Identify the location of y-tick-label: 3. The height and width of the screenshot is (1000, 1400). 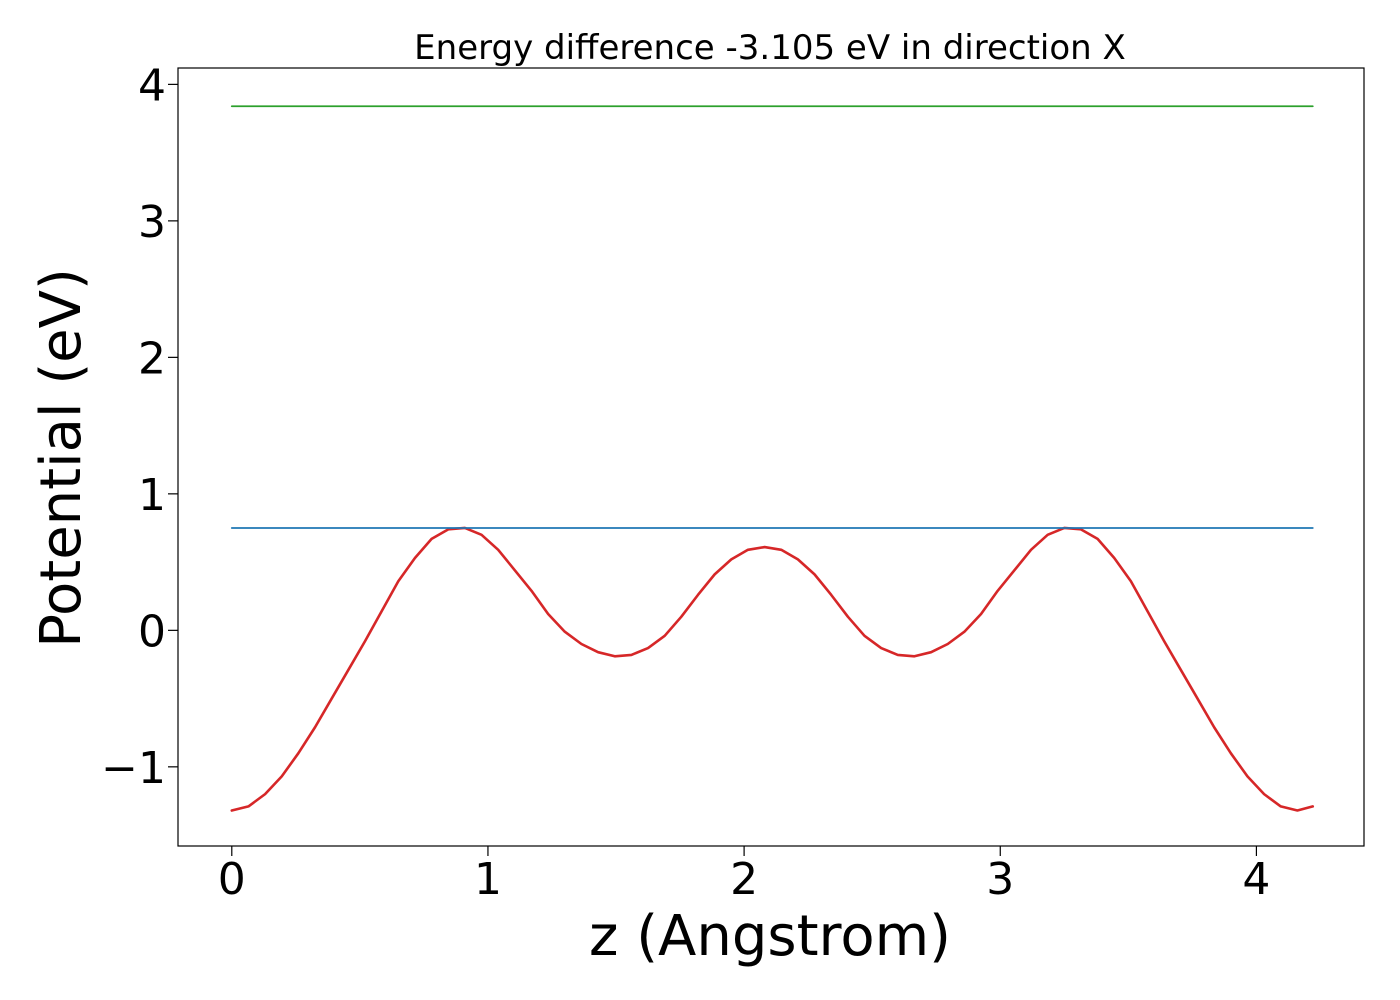
(152, 222).